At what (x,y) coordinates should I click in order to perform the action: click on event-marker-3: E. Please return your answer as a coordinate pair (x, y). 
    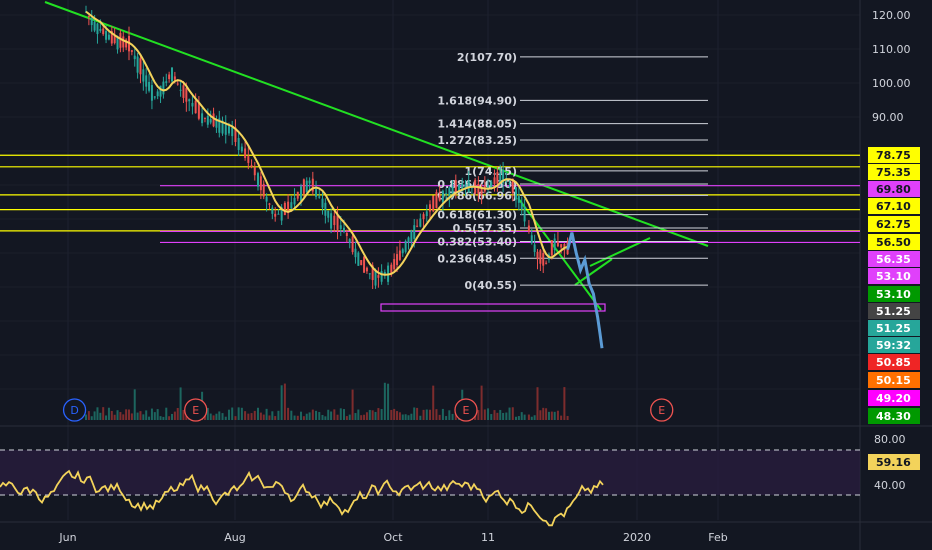
    Looking at the image, I should click on (662, 410).